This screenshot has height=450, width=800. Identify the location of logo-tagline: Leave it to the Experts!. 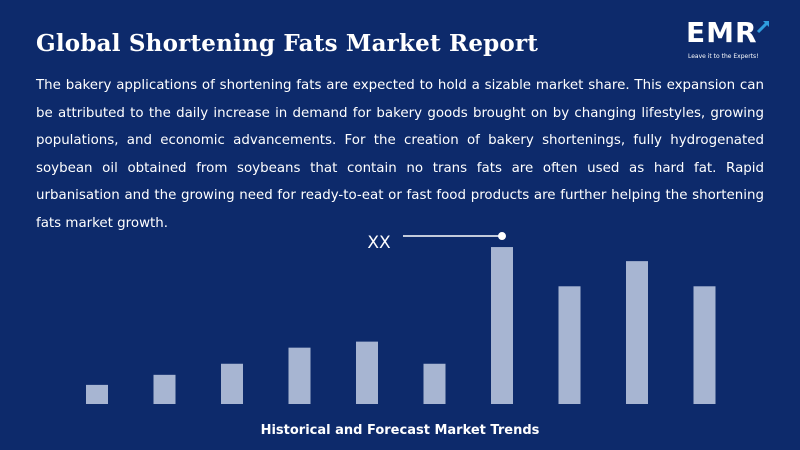
(723, 56).